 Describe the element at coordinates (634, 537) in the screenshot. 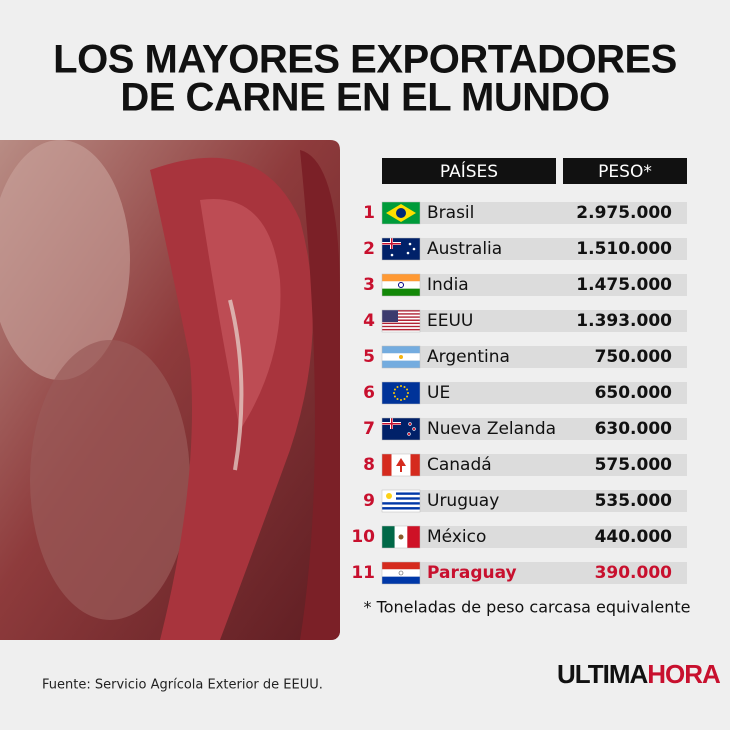

I see `value: 440.000` at that location.